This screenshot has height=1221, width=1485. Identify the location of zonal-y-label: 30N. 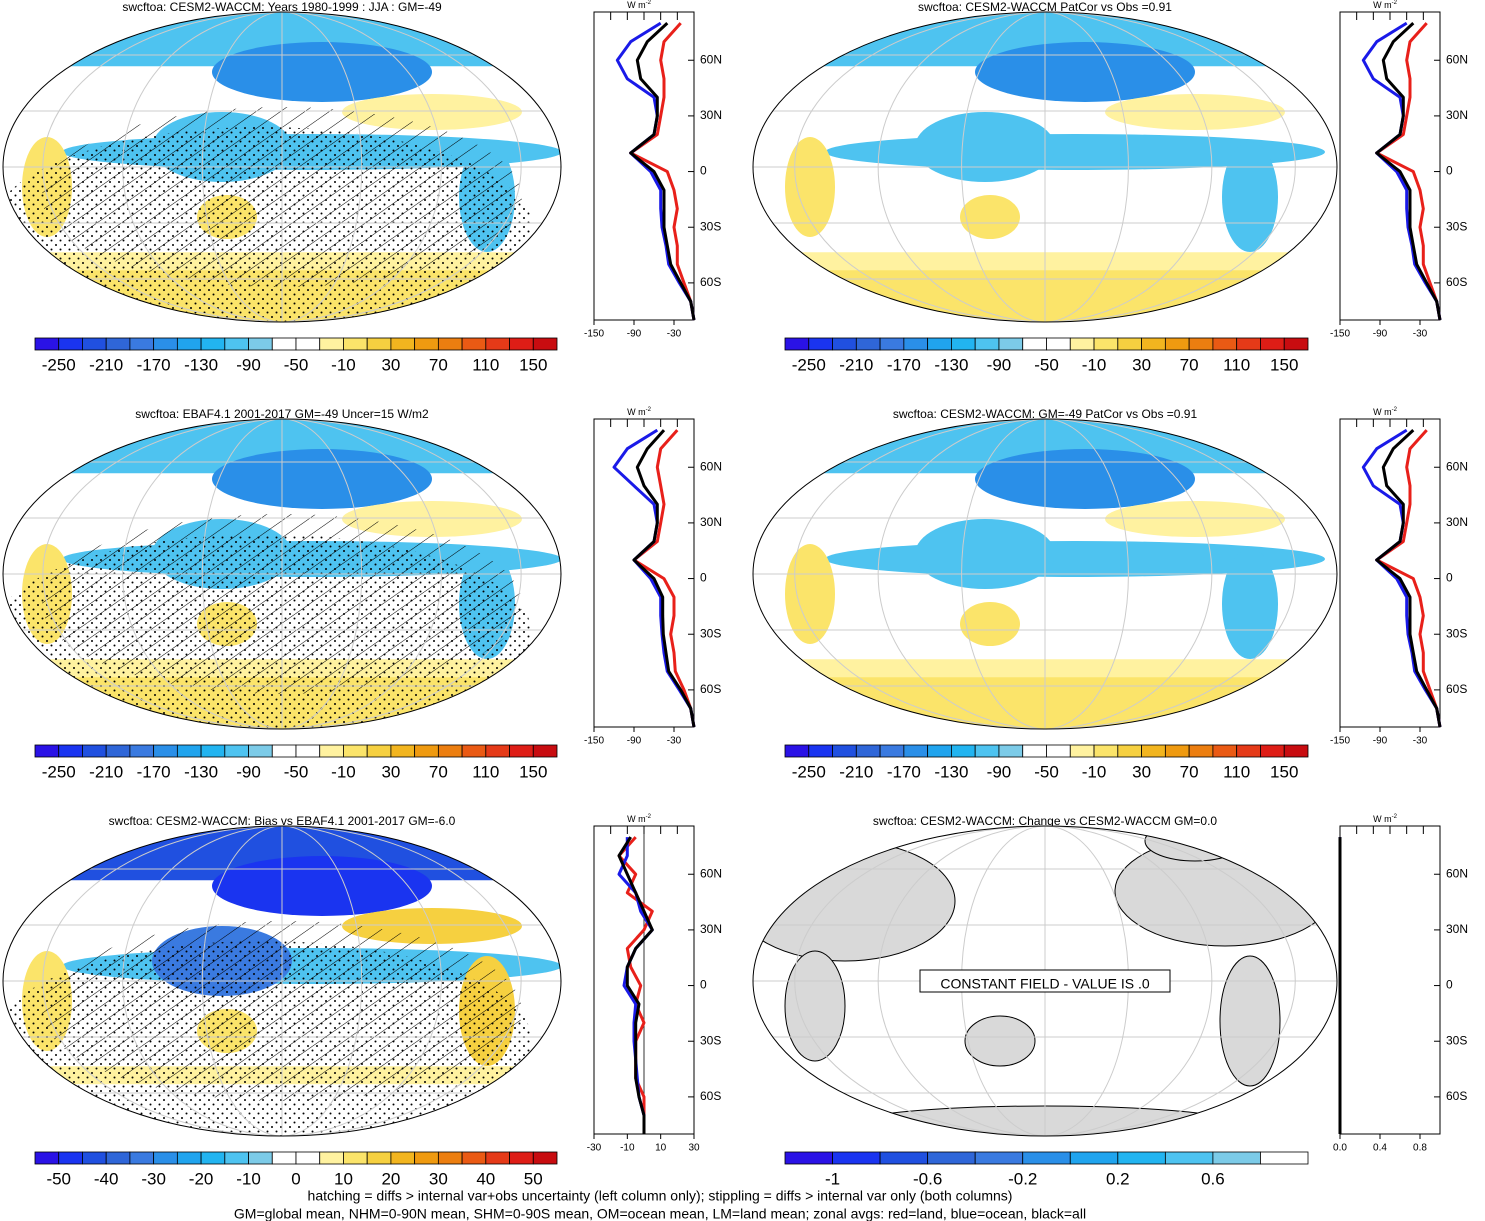
(711, 115).